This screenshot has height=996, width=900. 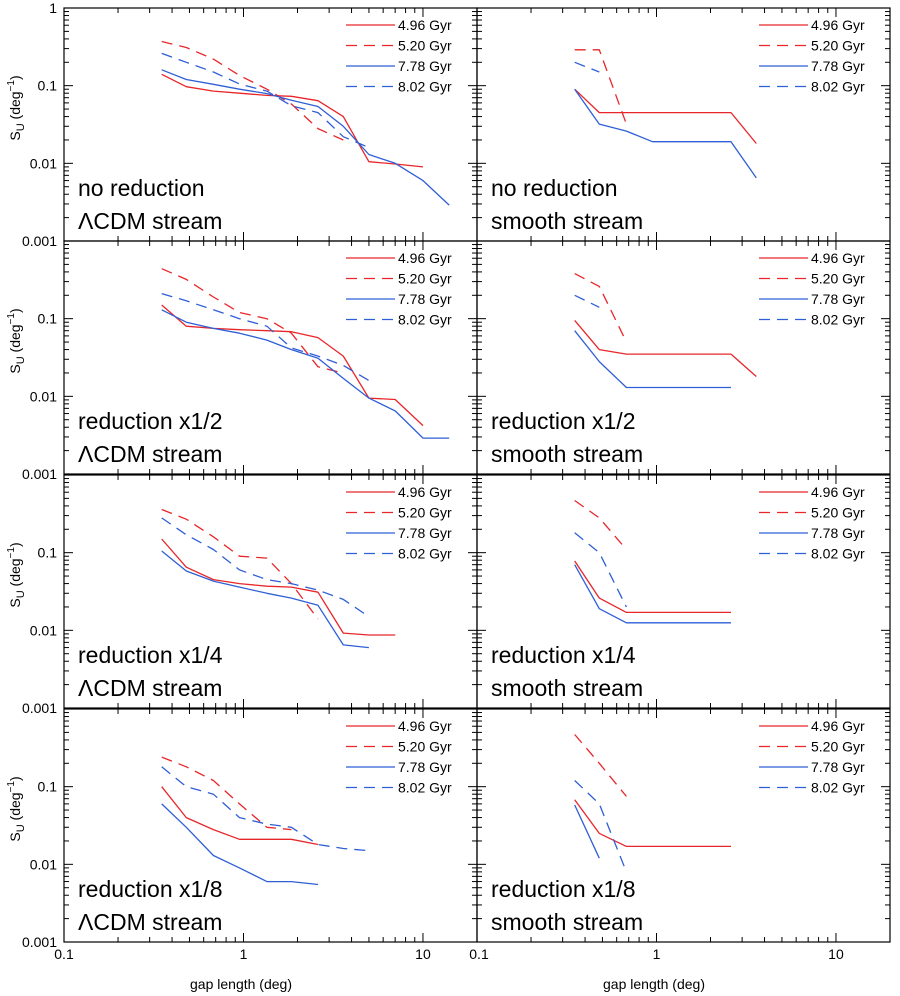 I want to click on panel-frame, so click(x=683, y=825).